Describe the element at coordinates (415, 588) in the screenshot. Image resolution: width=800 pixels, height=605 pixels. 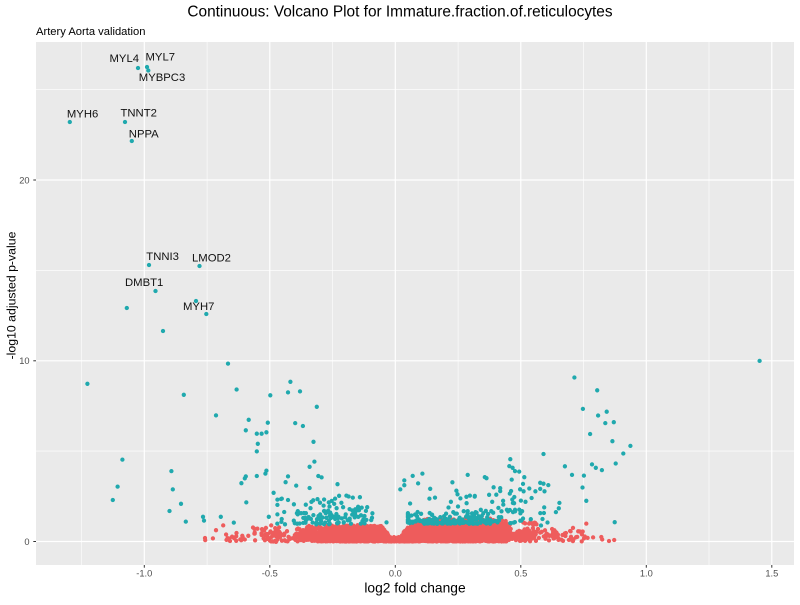
I see `svg-text: log2 fold change` at that location.